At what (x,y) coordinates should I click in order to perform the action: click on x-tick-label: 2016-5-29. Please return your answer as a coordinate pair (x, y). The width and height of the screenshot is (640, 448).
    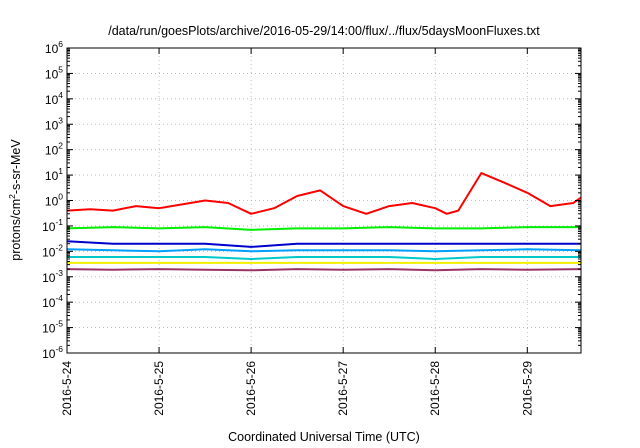
    Looking at the image, I should click on (527, 388).